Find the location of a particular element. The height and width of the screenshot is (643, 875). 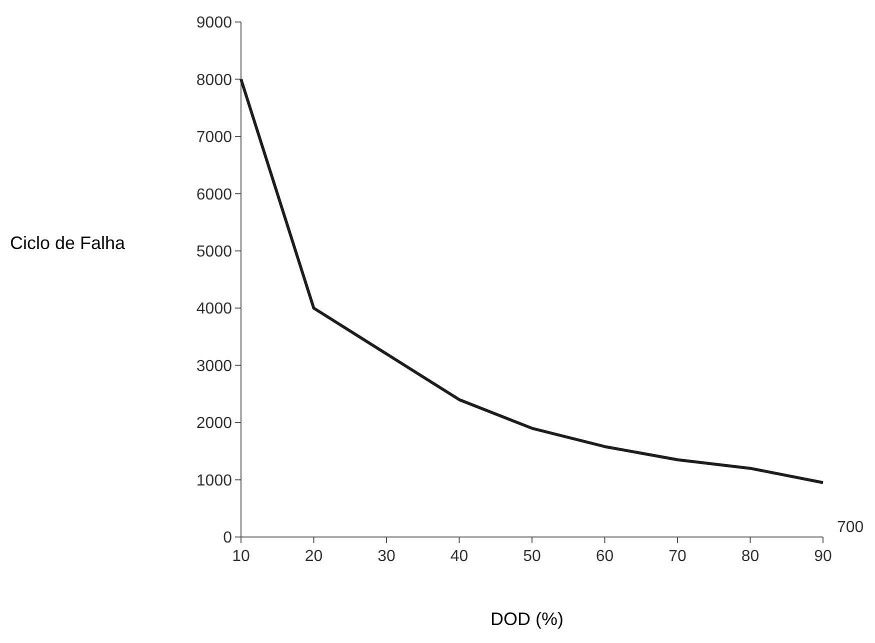

y-tick-label: 1000 is located at coordinates (214, 481).